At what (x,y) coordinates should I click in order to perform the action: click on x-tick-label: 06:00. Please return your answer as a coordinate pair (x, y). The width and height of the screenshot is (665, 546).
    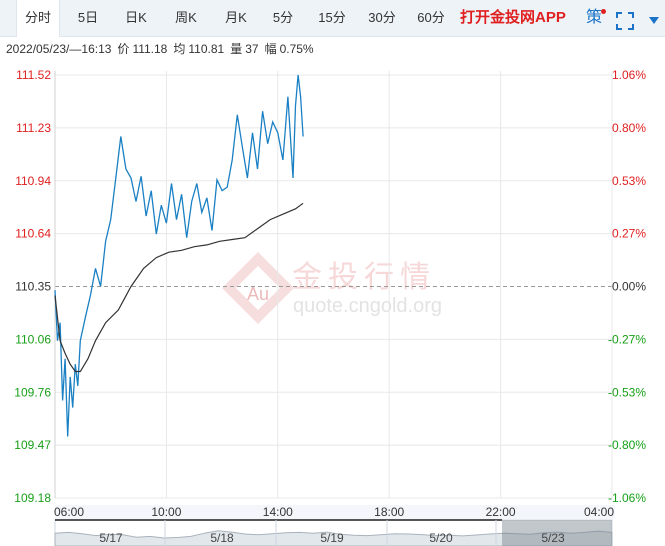
    Looking at the image, I should click on (69, 512).